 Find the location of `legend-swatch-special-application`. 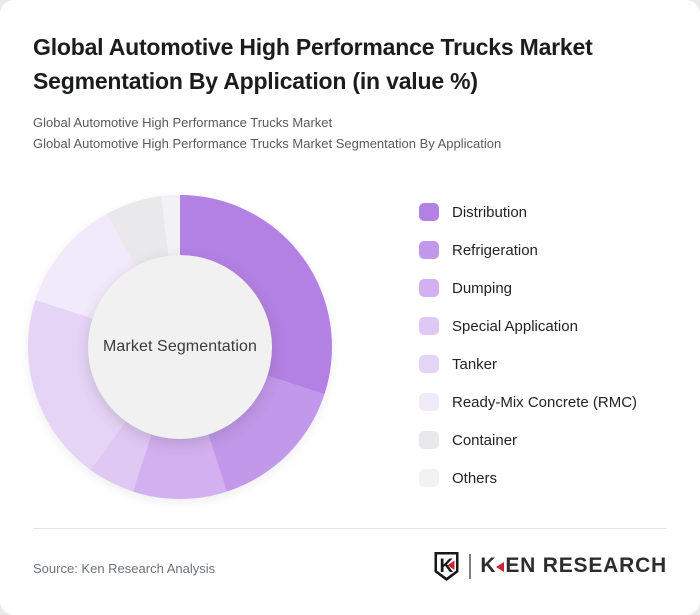

legend-swatch-special-application is located at coordinates (429, 326).